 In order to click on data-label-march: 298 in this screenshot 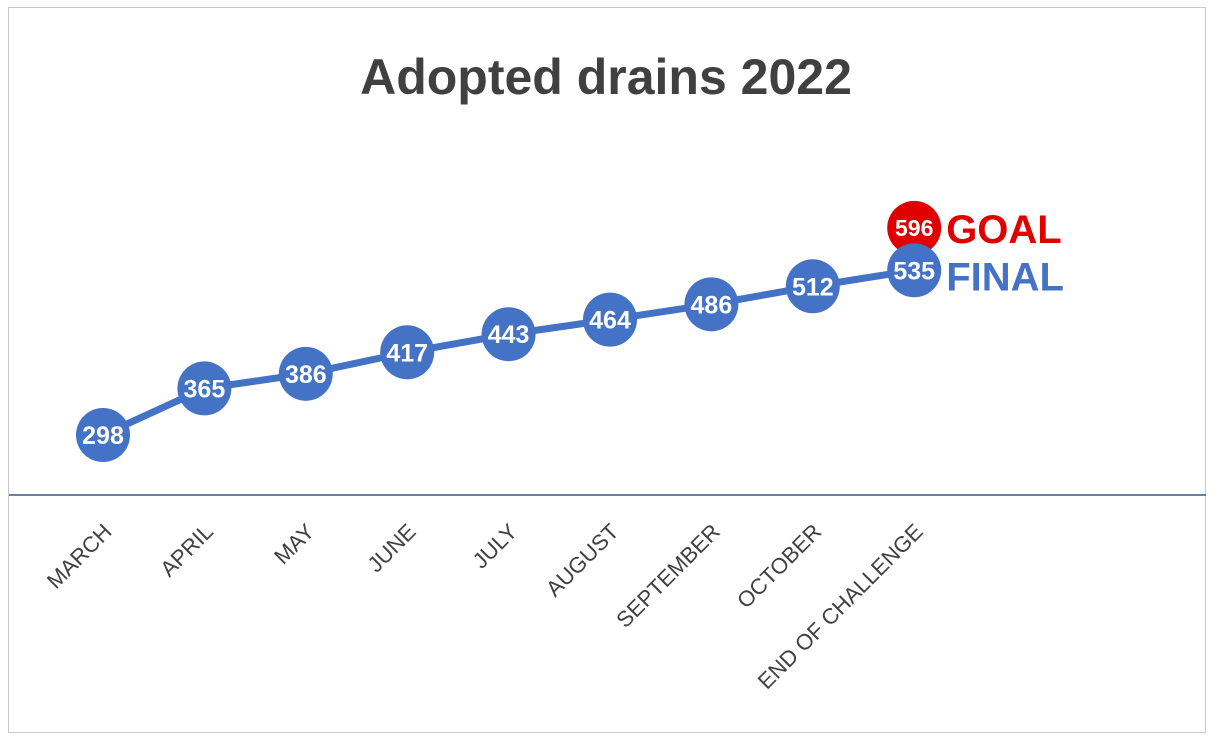, I will do `click(103, 436)`.